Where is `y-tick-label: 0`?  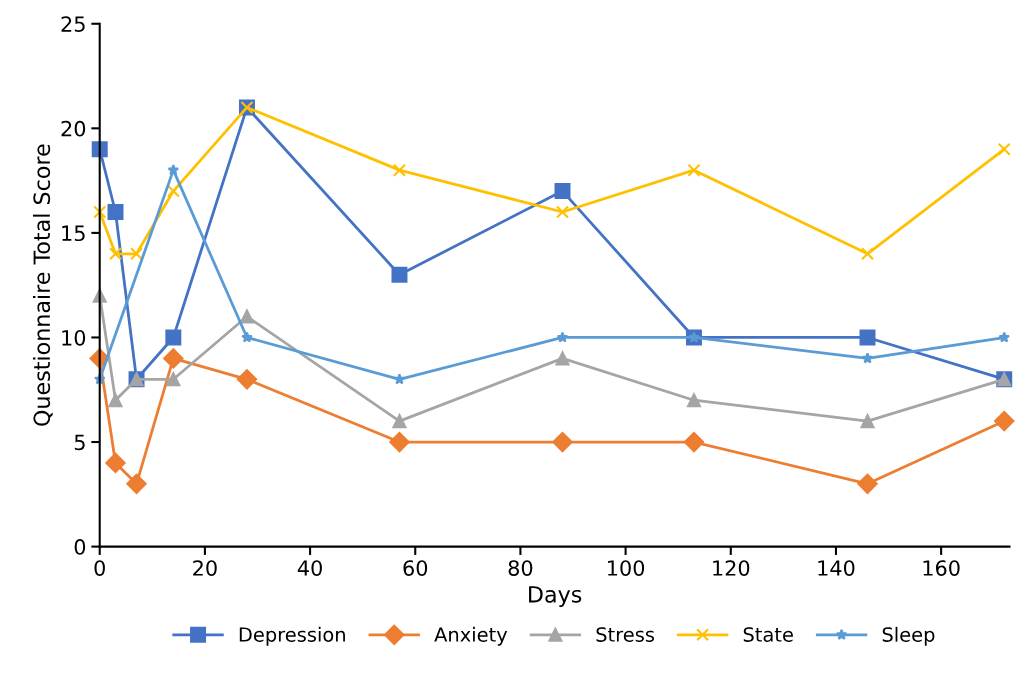
y-tick-label: 0 is located at coordinates (80, 547).